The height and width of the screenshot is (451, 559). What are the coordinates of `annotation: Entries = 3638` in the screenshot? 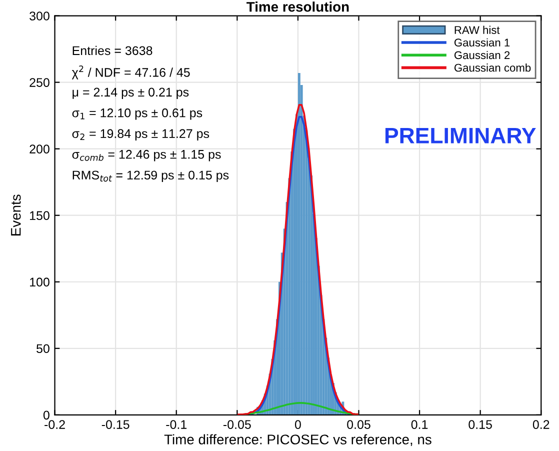 It's located at (112, 51).